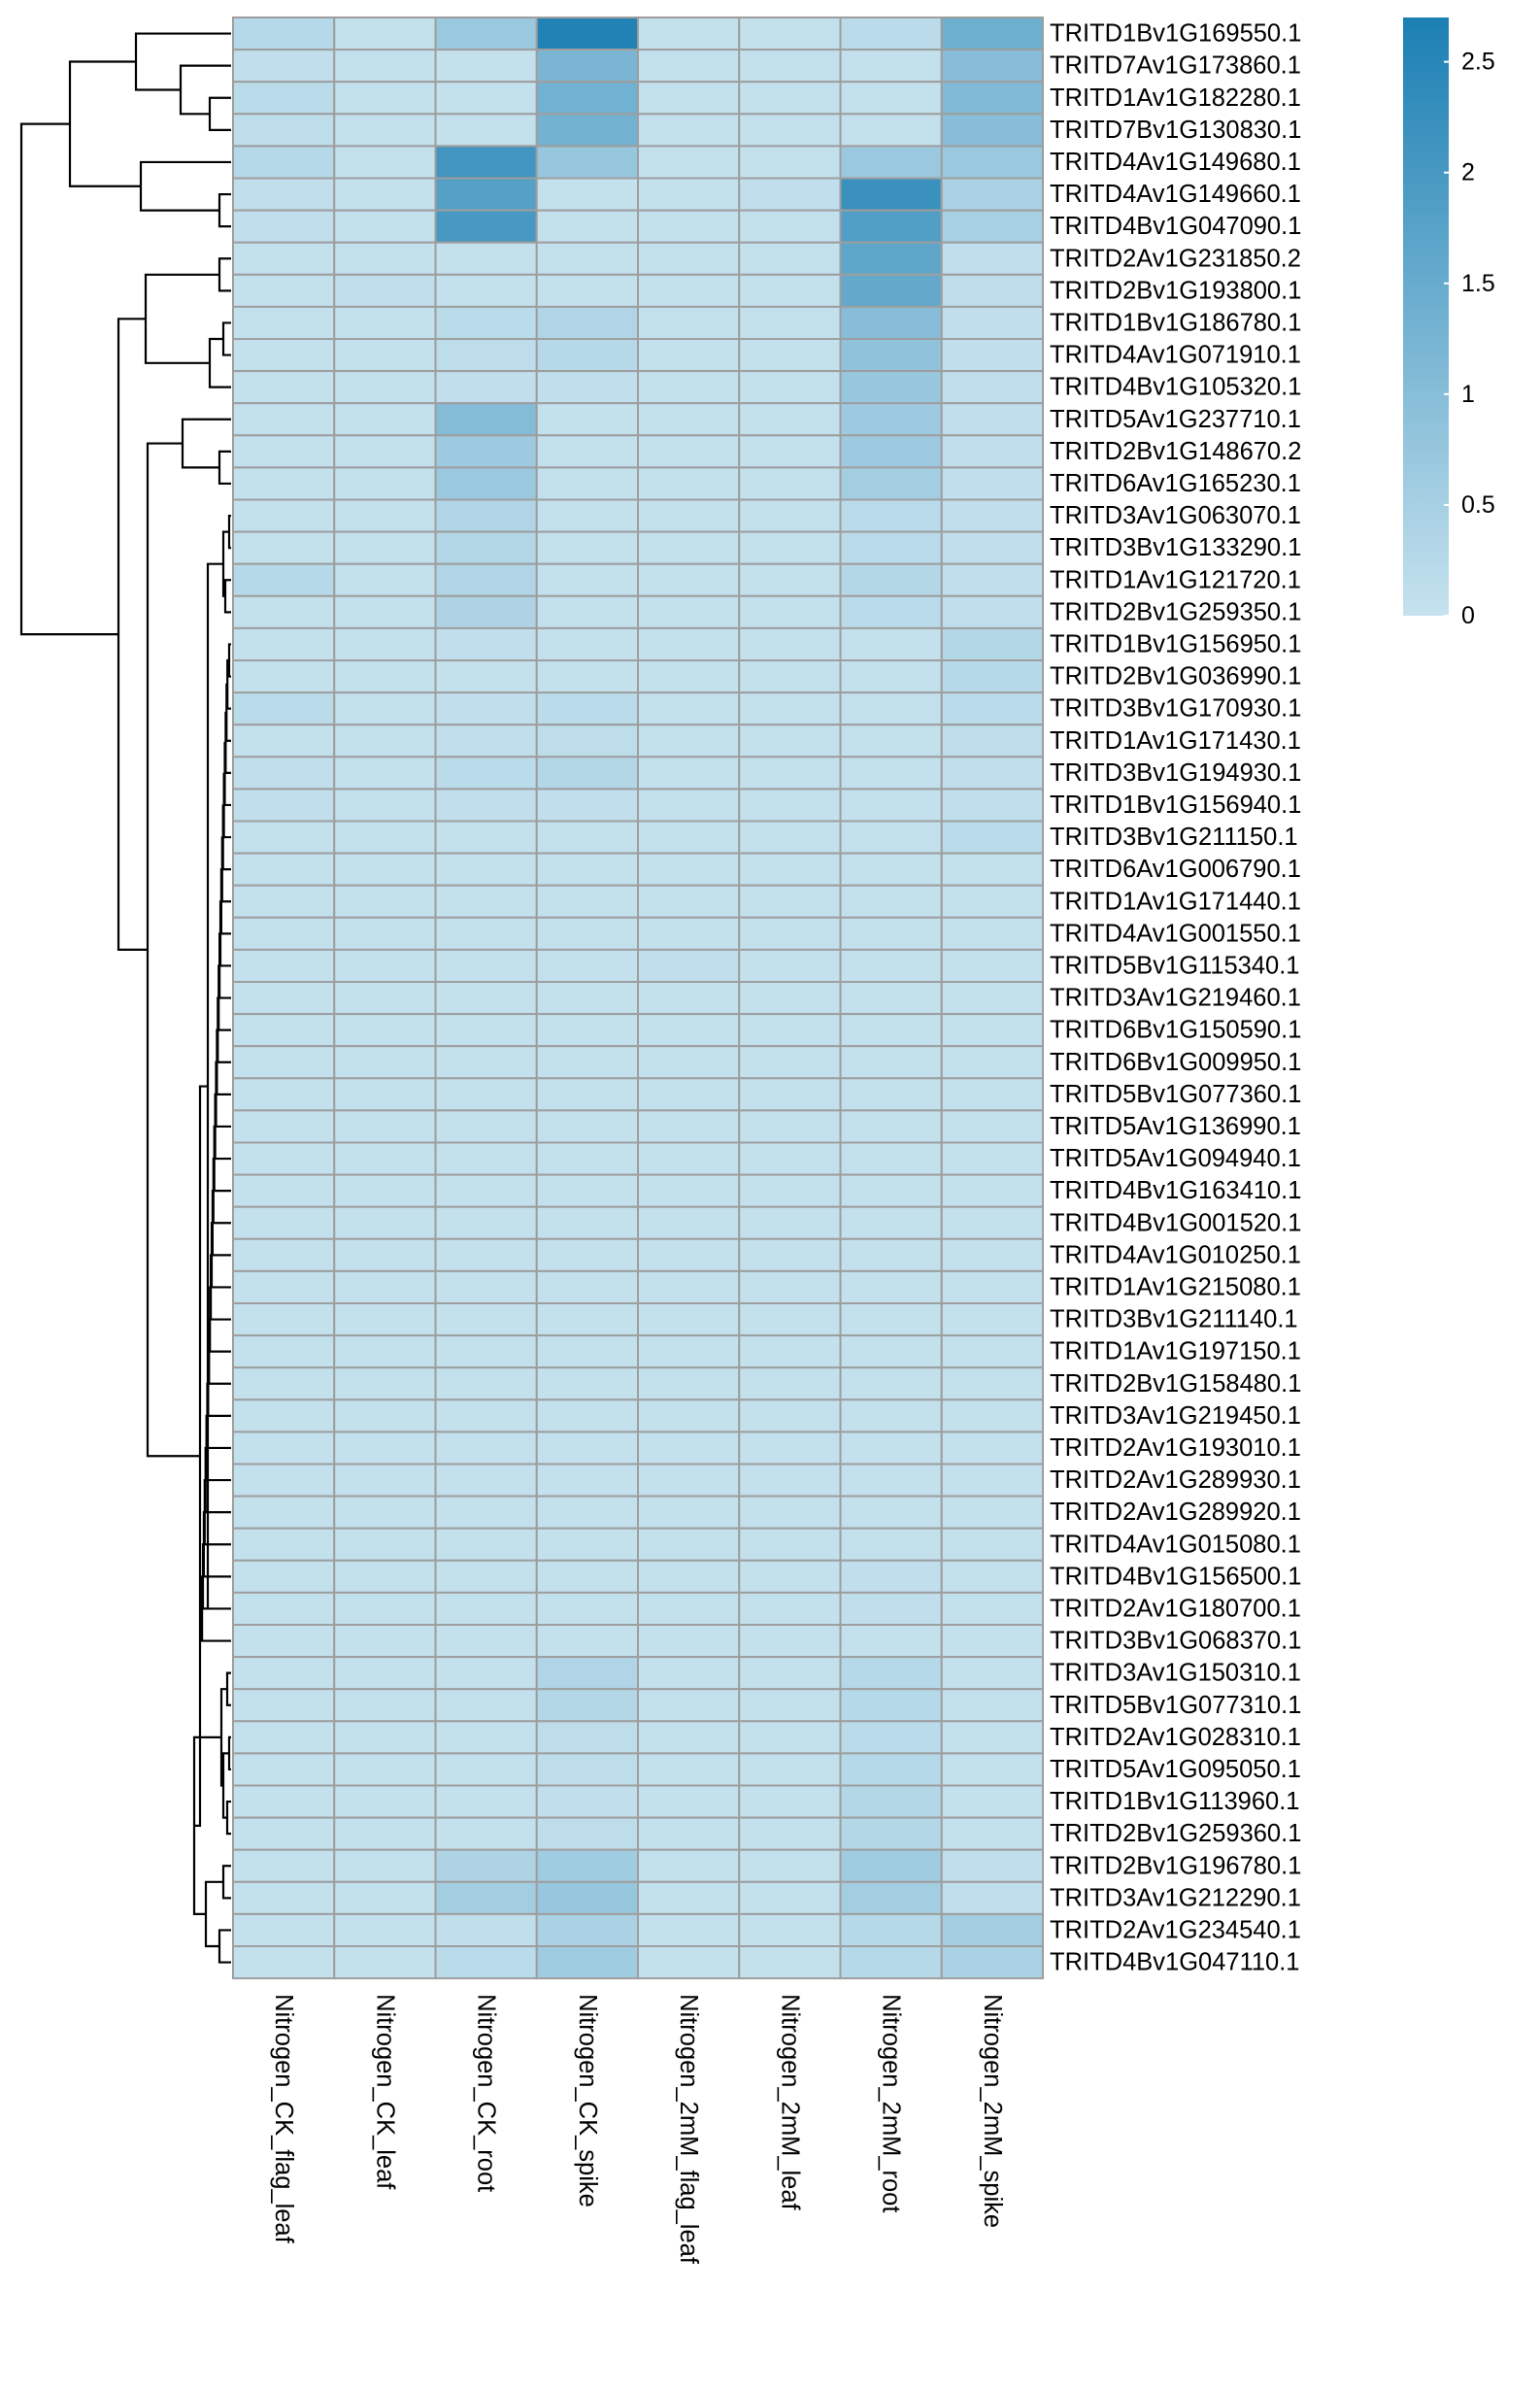  What do you see at coordinates (1175, 965) in the screenshot?
I see `row-label: TRITD5Bv1G115340.1` at bounding box center [1175, 965].